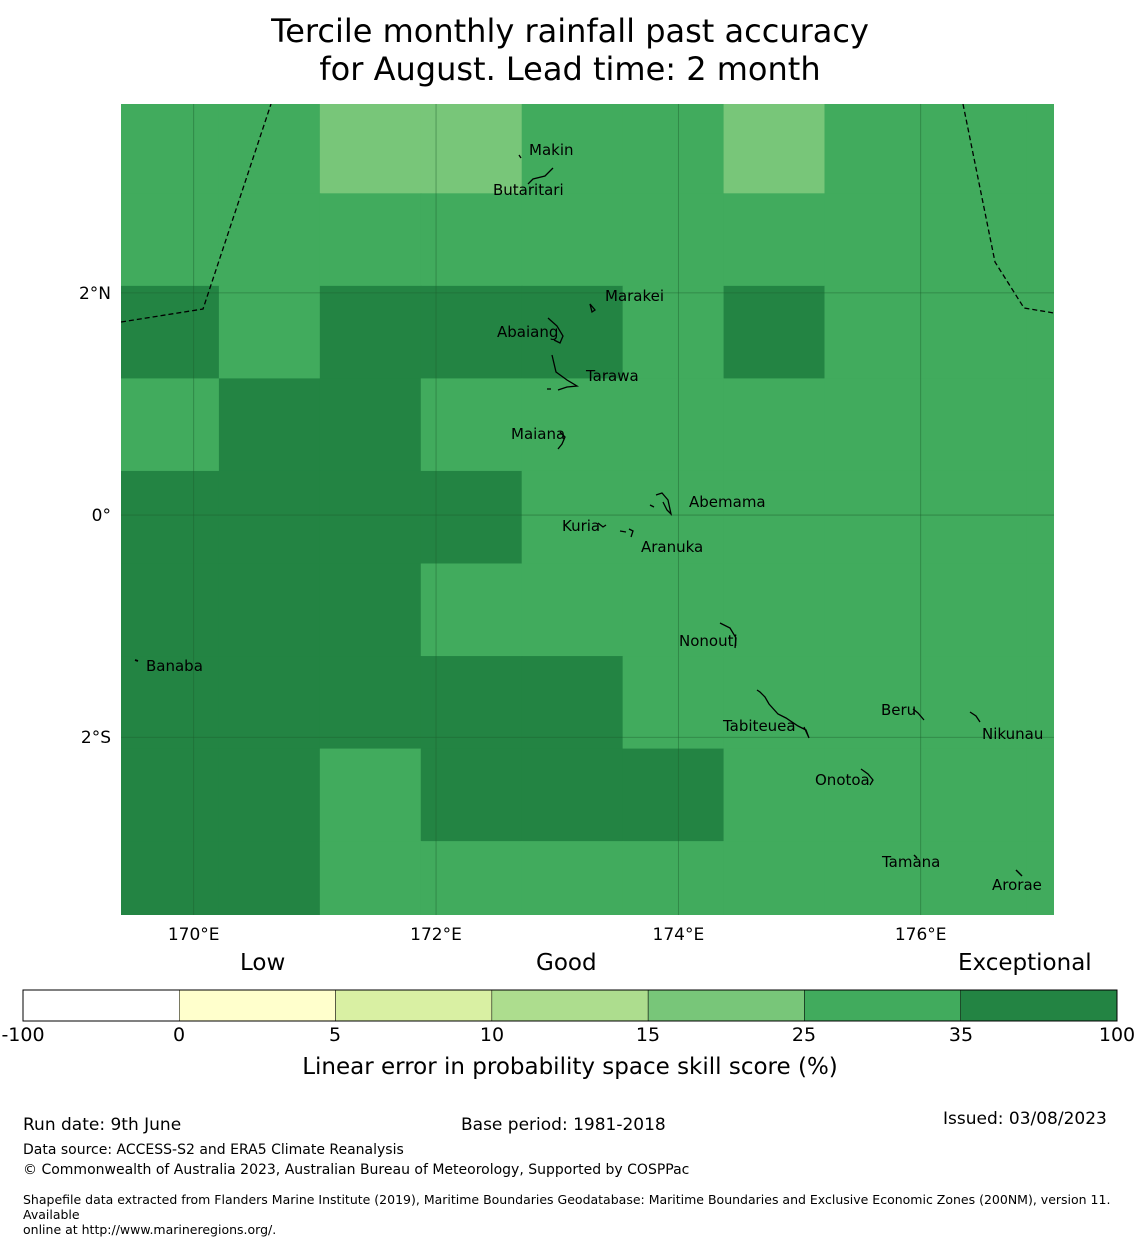 Image resolution: width=1140 pixels, height=1237 pixels. Describe the element at coordinates (727, 502) in the screenshot. I see `island-label-abemama: Abemama` at that location.